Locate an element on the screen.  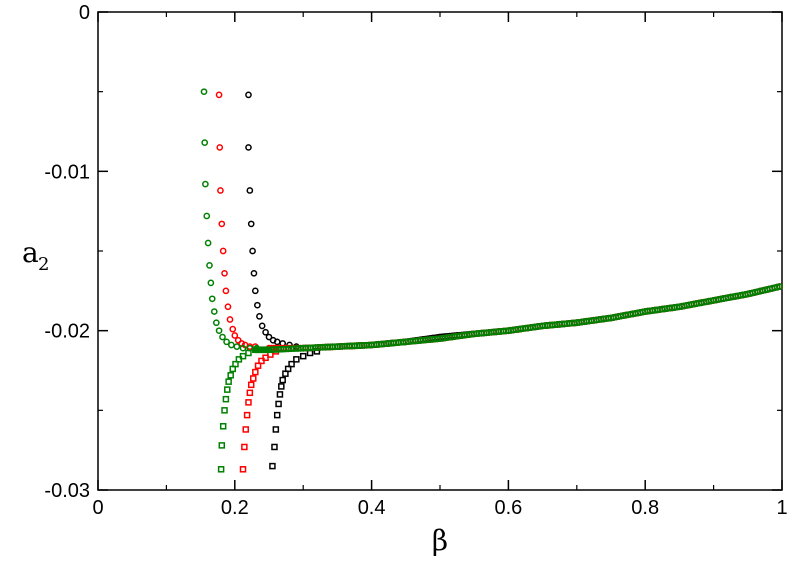
svg-text: 2 is located at coordinates (43, 264).